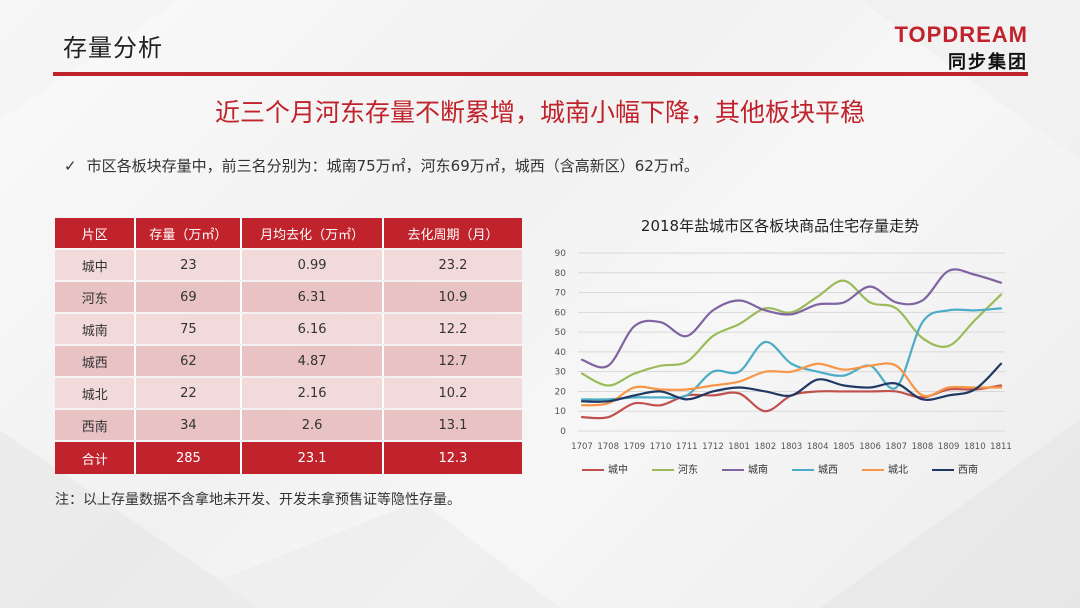 Image resolution: width=1080 pixels, height=608 pixels. I want to click on table-header-cell: 存量（万㎡）, so click(189, 233).